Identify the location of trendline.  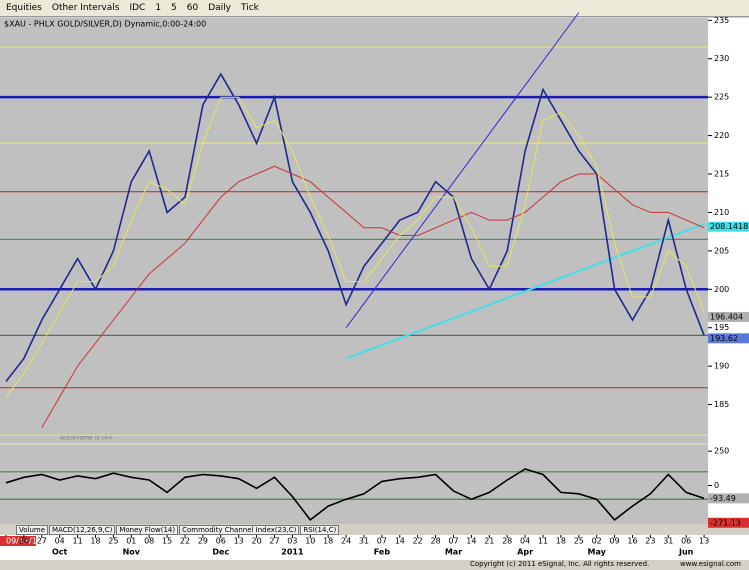
(525, 291).